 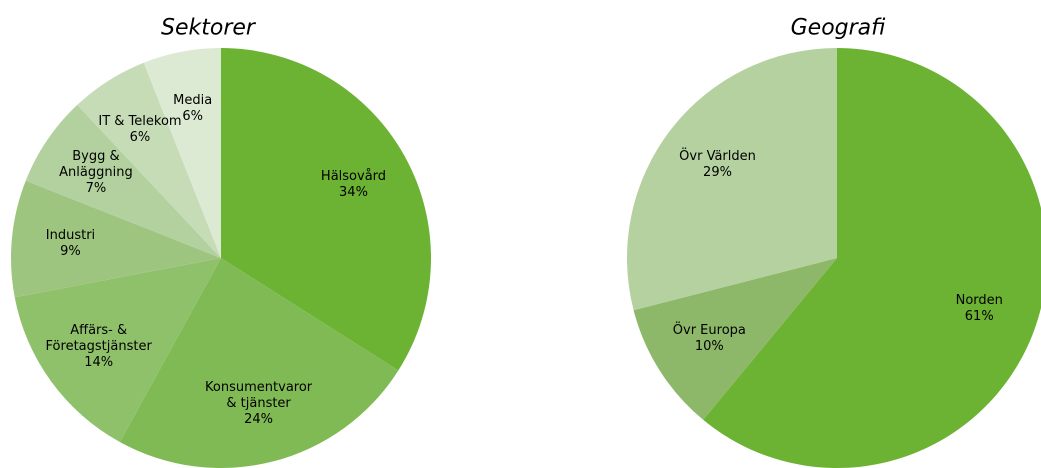 What do you see at coordinates (717, 173) in the screenshot?
I see `slice-value: 29%` at bounding box center [717, 173].